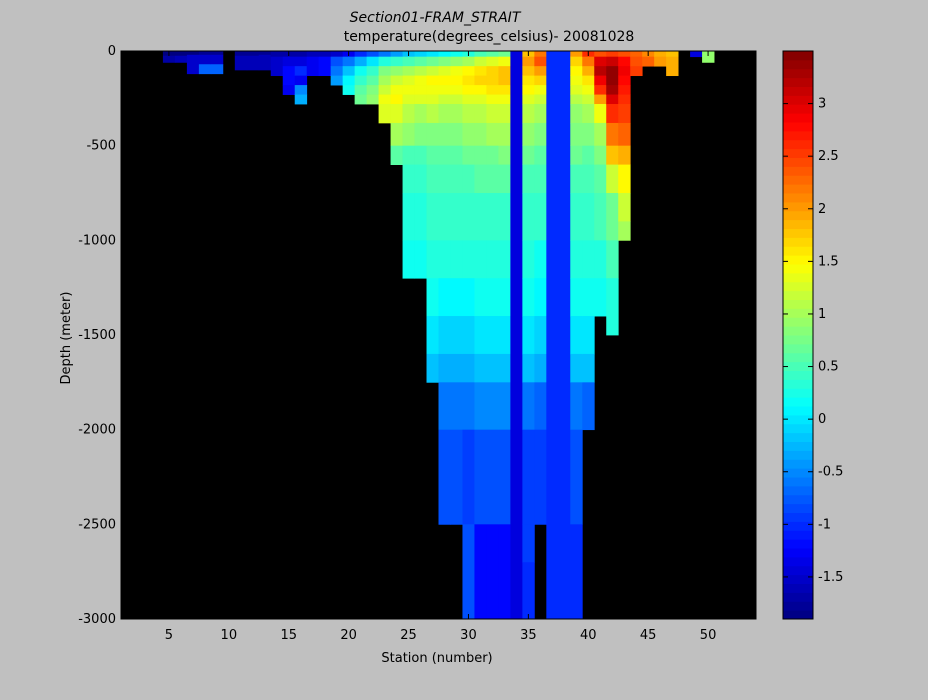  I want to click on y-tick-label: -1500, so click(97, 335).